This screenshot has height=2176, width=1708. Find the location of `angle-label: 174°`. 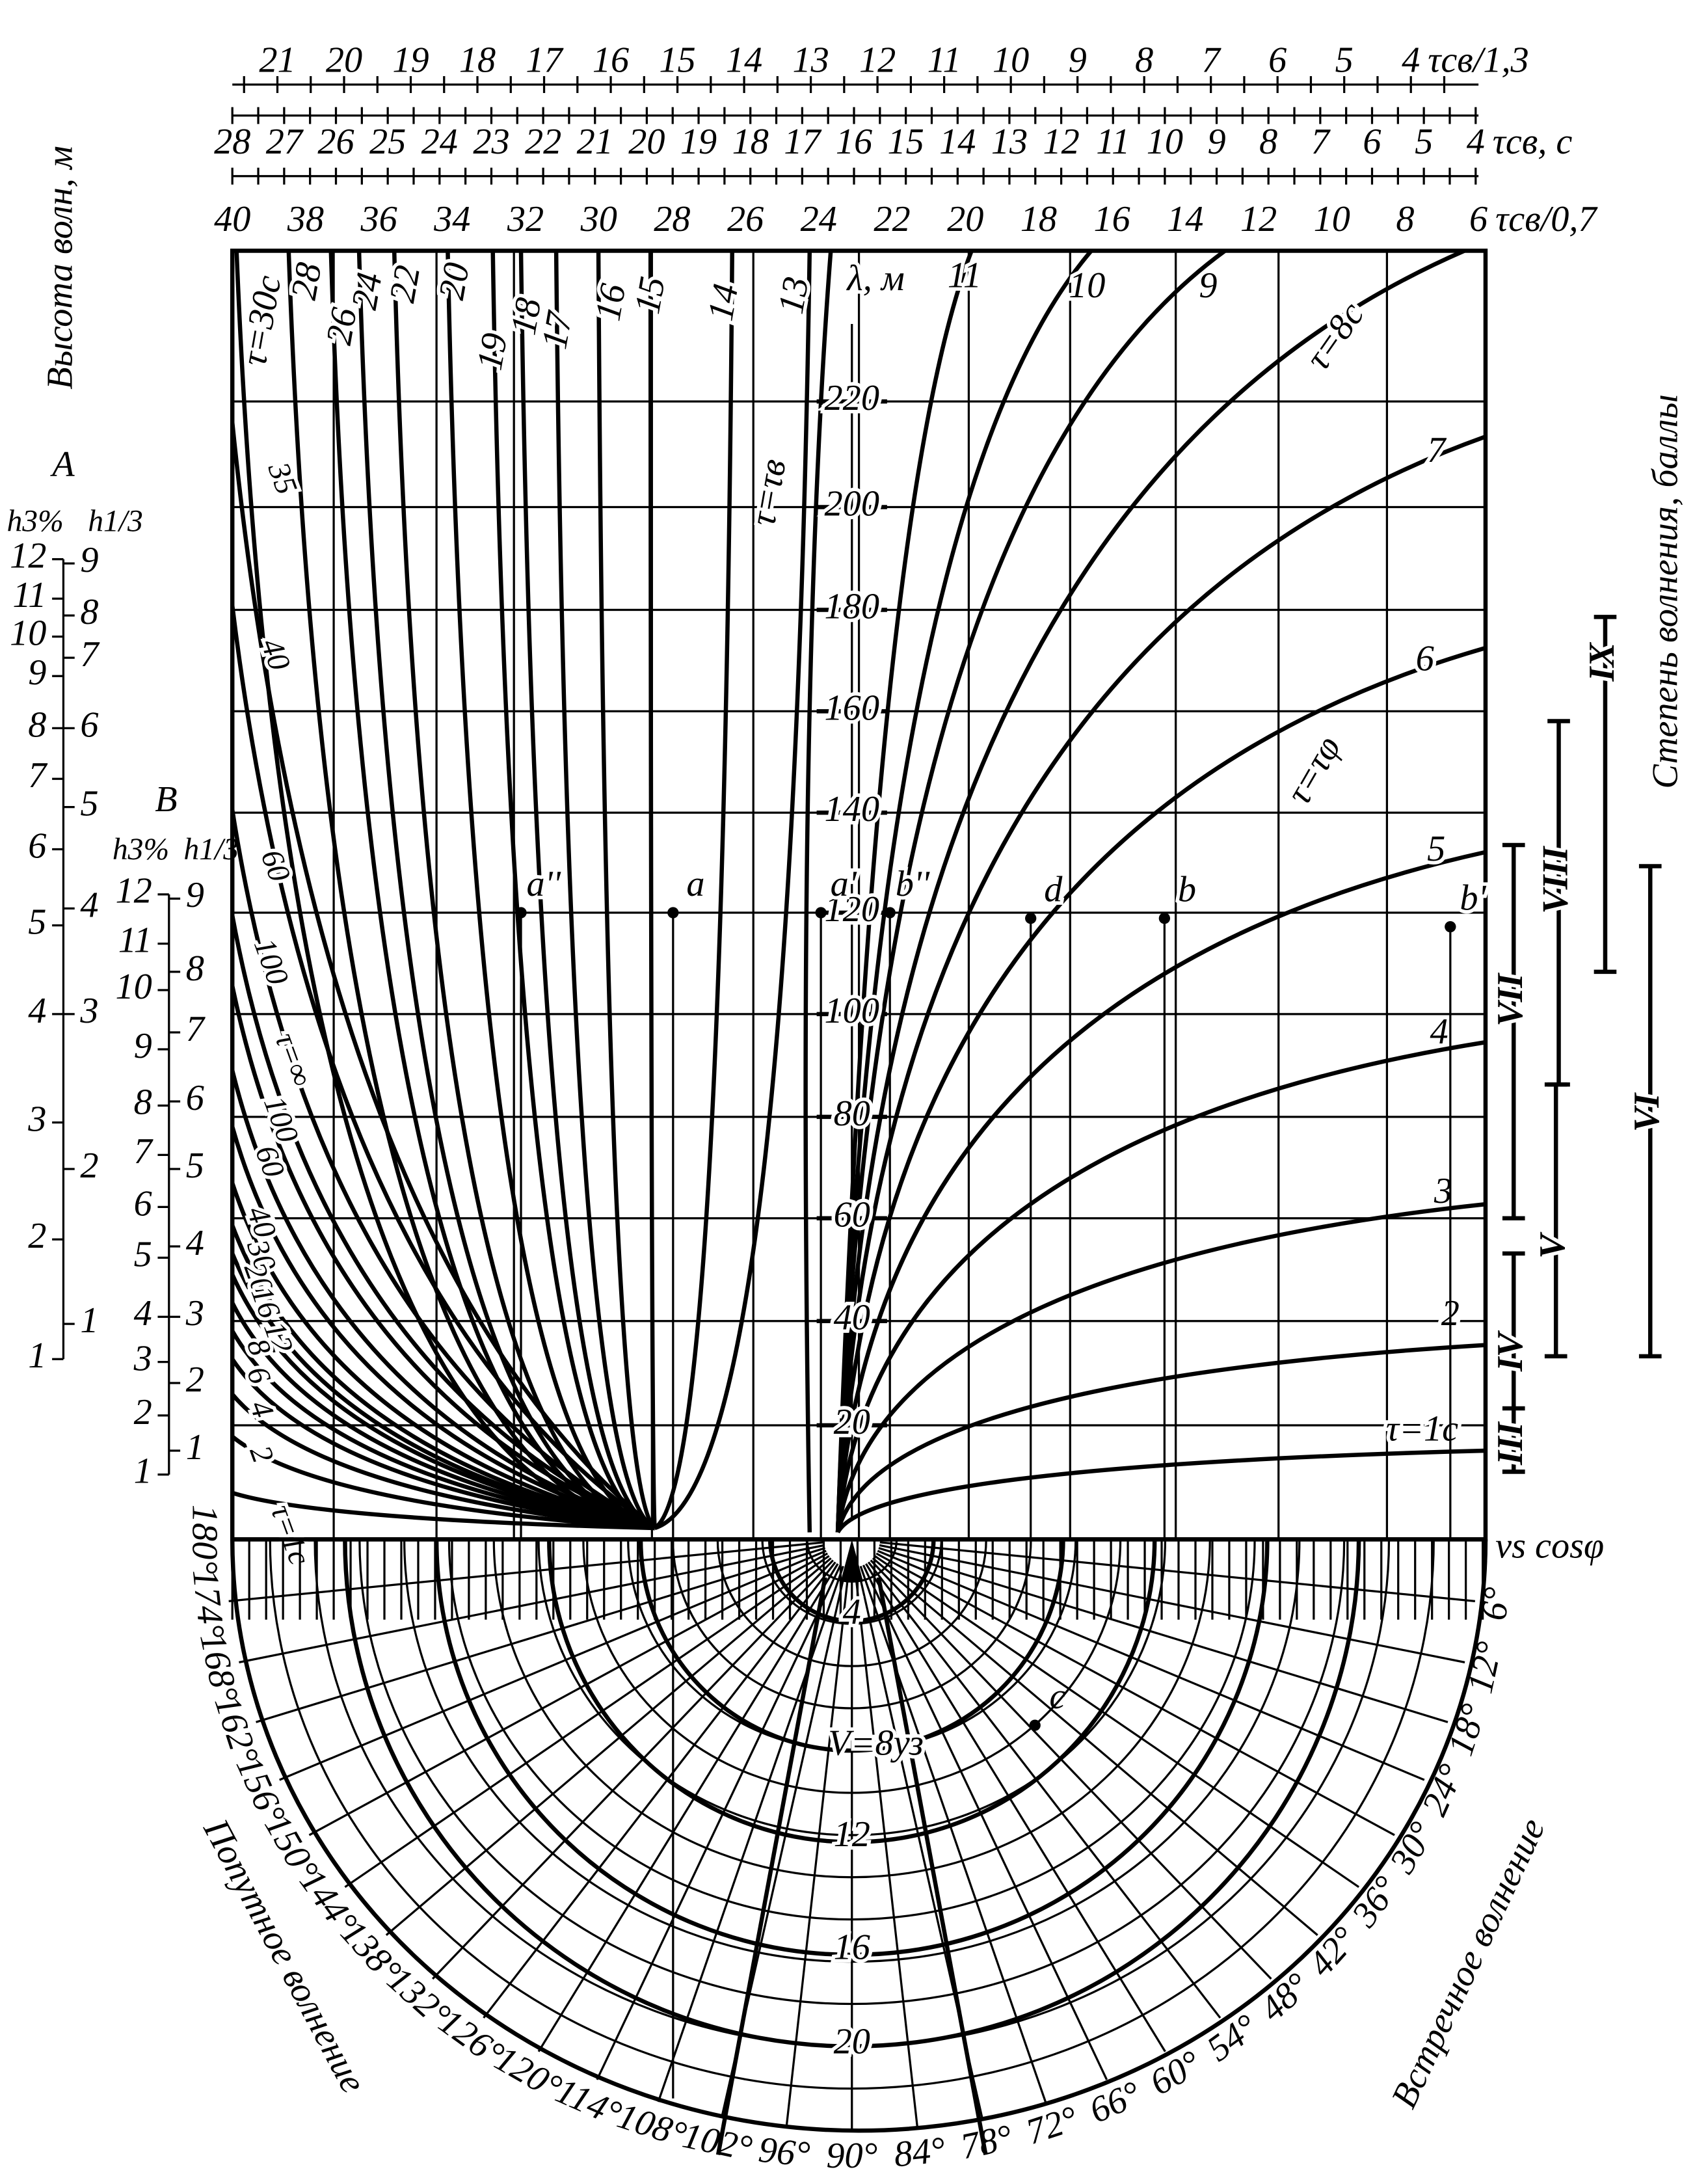

angle-label: 174° is located at coordinates (208, 1604).